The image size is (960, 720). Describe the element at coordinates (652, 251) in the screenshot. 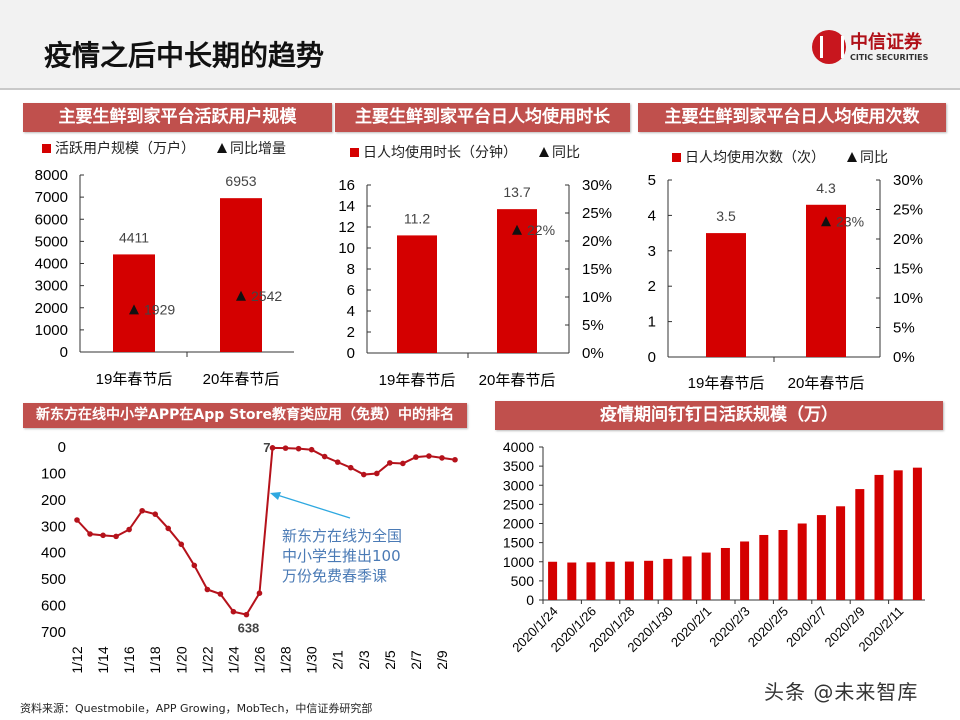

I see `y-tick-label: 3` at that location.